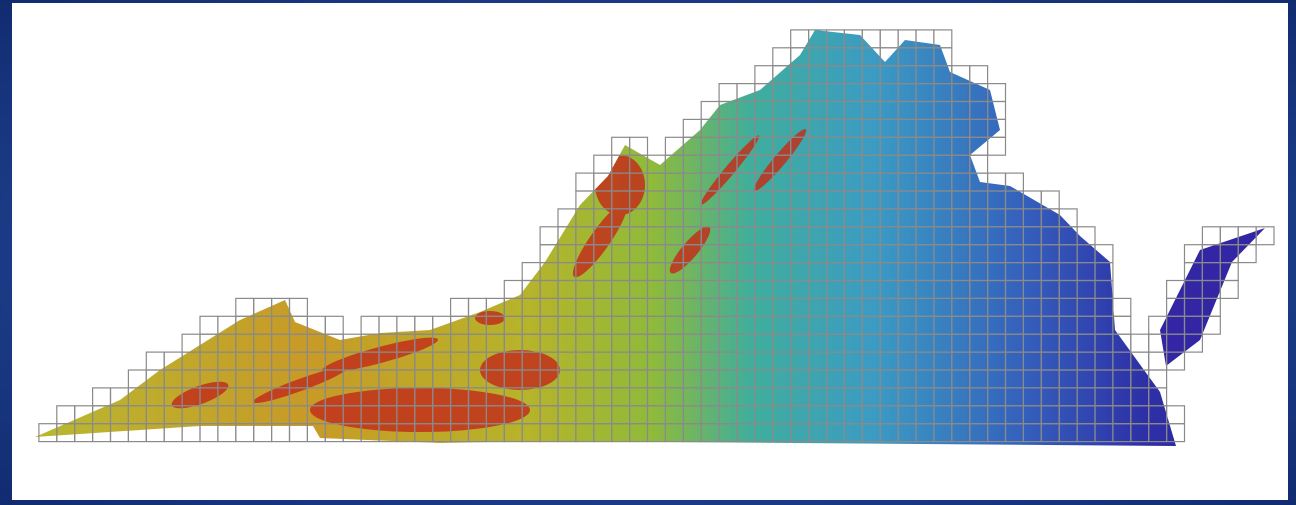 The height and width of the screenshot is (505, 1296). Describe the element at coordinates (1212, 297) in the screenshot. I see `eastern-shore` at that location.